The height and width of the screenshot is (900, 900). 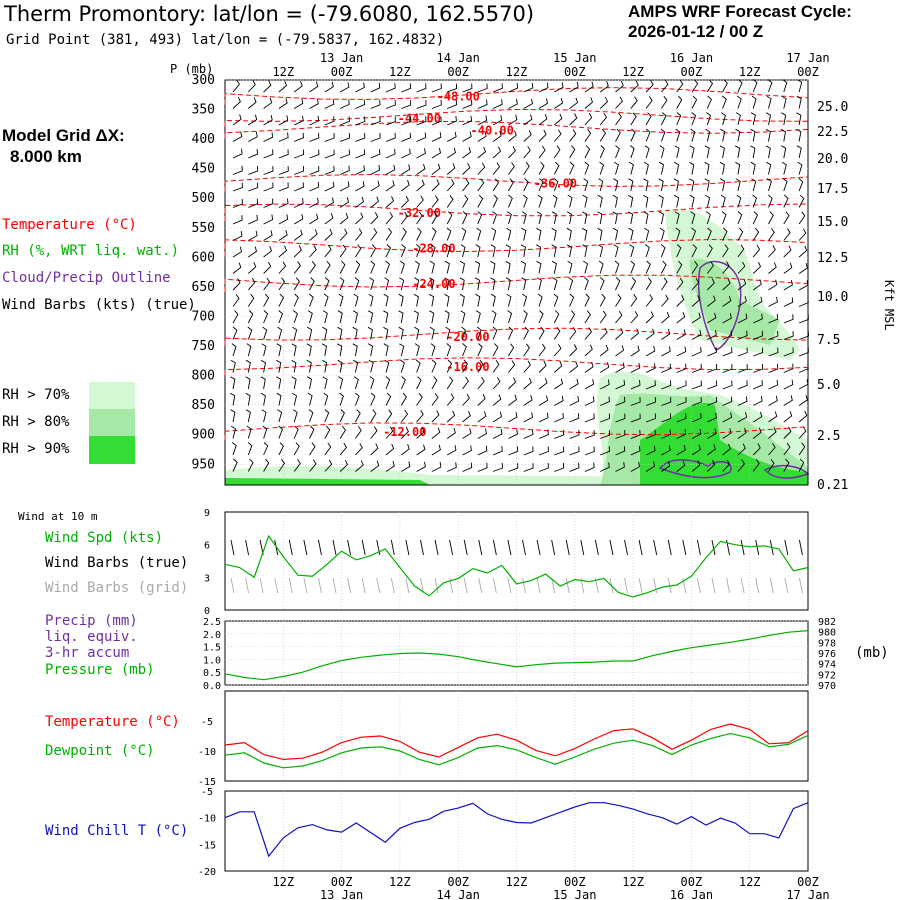 What do you see at coordinates (889, 305) in the screenshot?
I see `height-axis-label: Kft MSL` at bounding box center [889, 305].